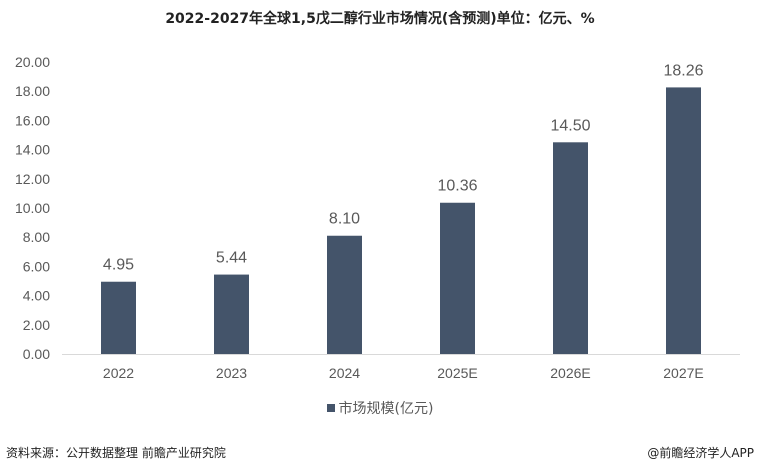 Image resolution: width=760 pixels, height=471 pixels. I want to click on y-tick-label: 4.00, so click(36, 296).